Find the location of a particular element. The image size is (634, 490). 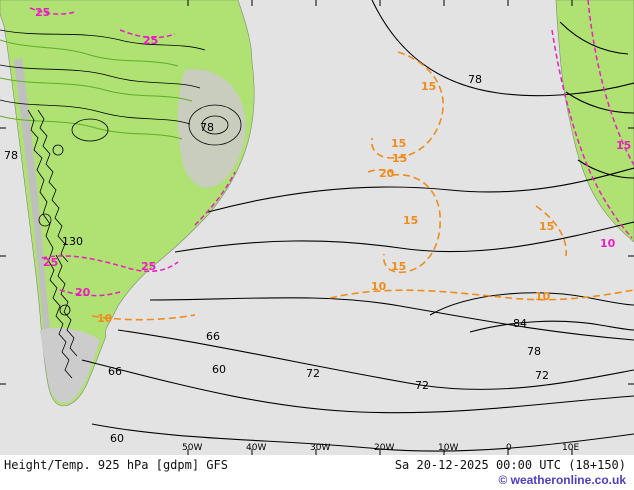

copyright-row: © weatheronline.co.uk is located at coordinates (317, 479).